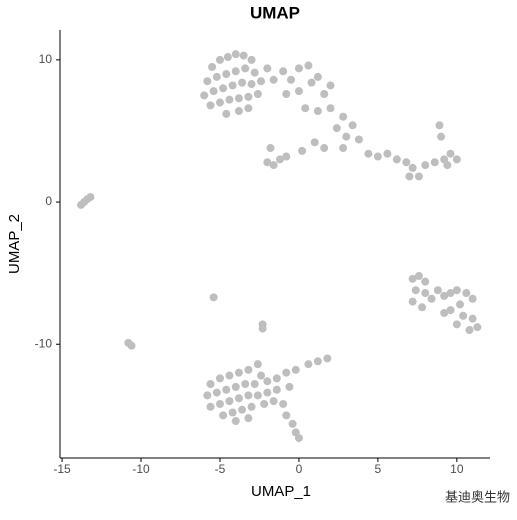  Describe the element at coordinates (48, 201) in the screenshot. I see `y-tick-label: 0` at that location.